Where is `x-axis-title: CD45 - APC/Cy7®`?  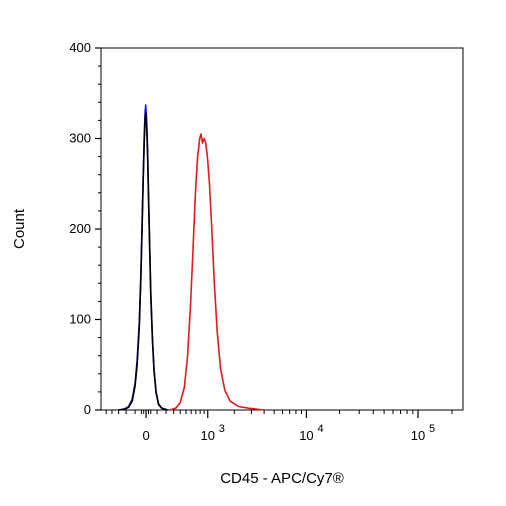
x-axis-title: CD45 - APC/Cy7® is located at coordinates (282, 478).